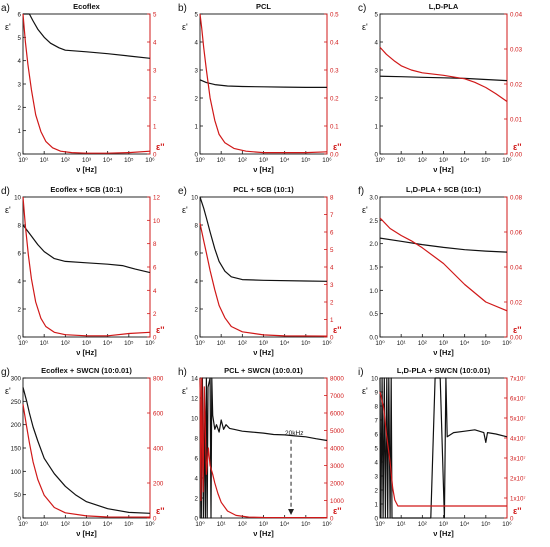 This screenshot has width=550, height=547. Describe the element at coordinates (16, 425) in the screenshot. I see `left-tick-label: 200` at that location.